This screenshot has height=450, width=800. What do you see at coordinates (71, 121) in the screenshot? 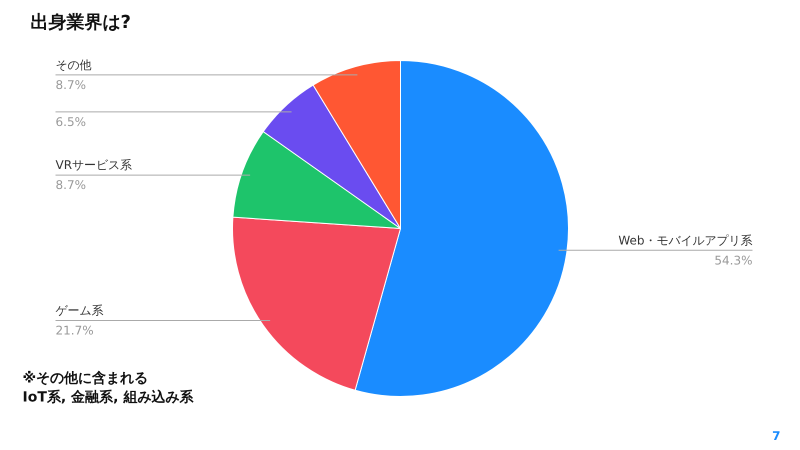
I see `data-label: 6.5%` at bounding box center [71, 121].